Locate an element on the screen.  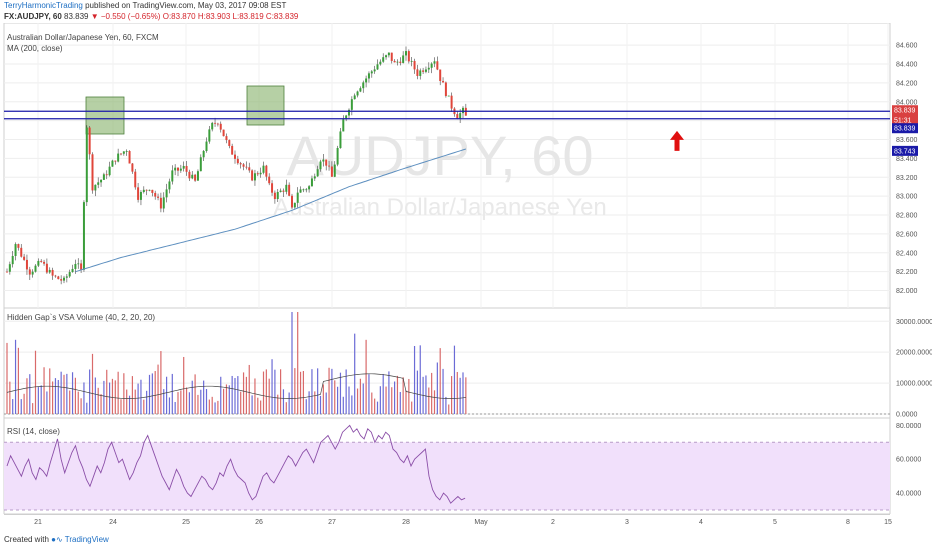
bar-timer-tag-bg is located at coordinates (905, 119).